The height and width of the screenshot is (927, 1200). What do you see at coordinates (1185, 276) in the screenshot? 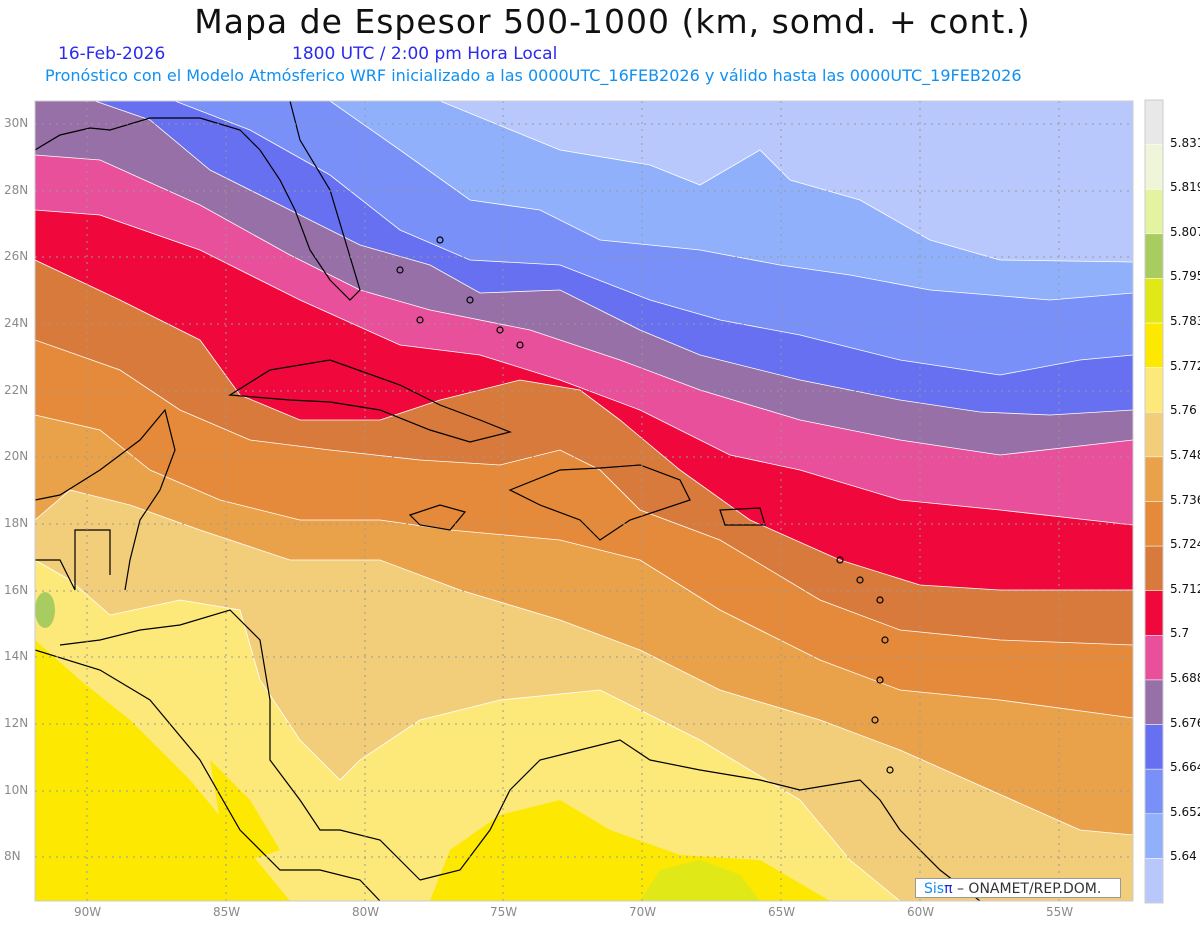
I see `colorbar-label: 5.795` at bounding box center [1185, 276].